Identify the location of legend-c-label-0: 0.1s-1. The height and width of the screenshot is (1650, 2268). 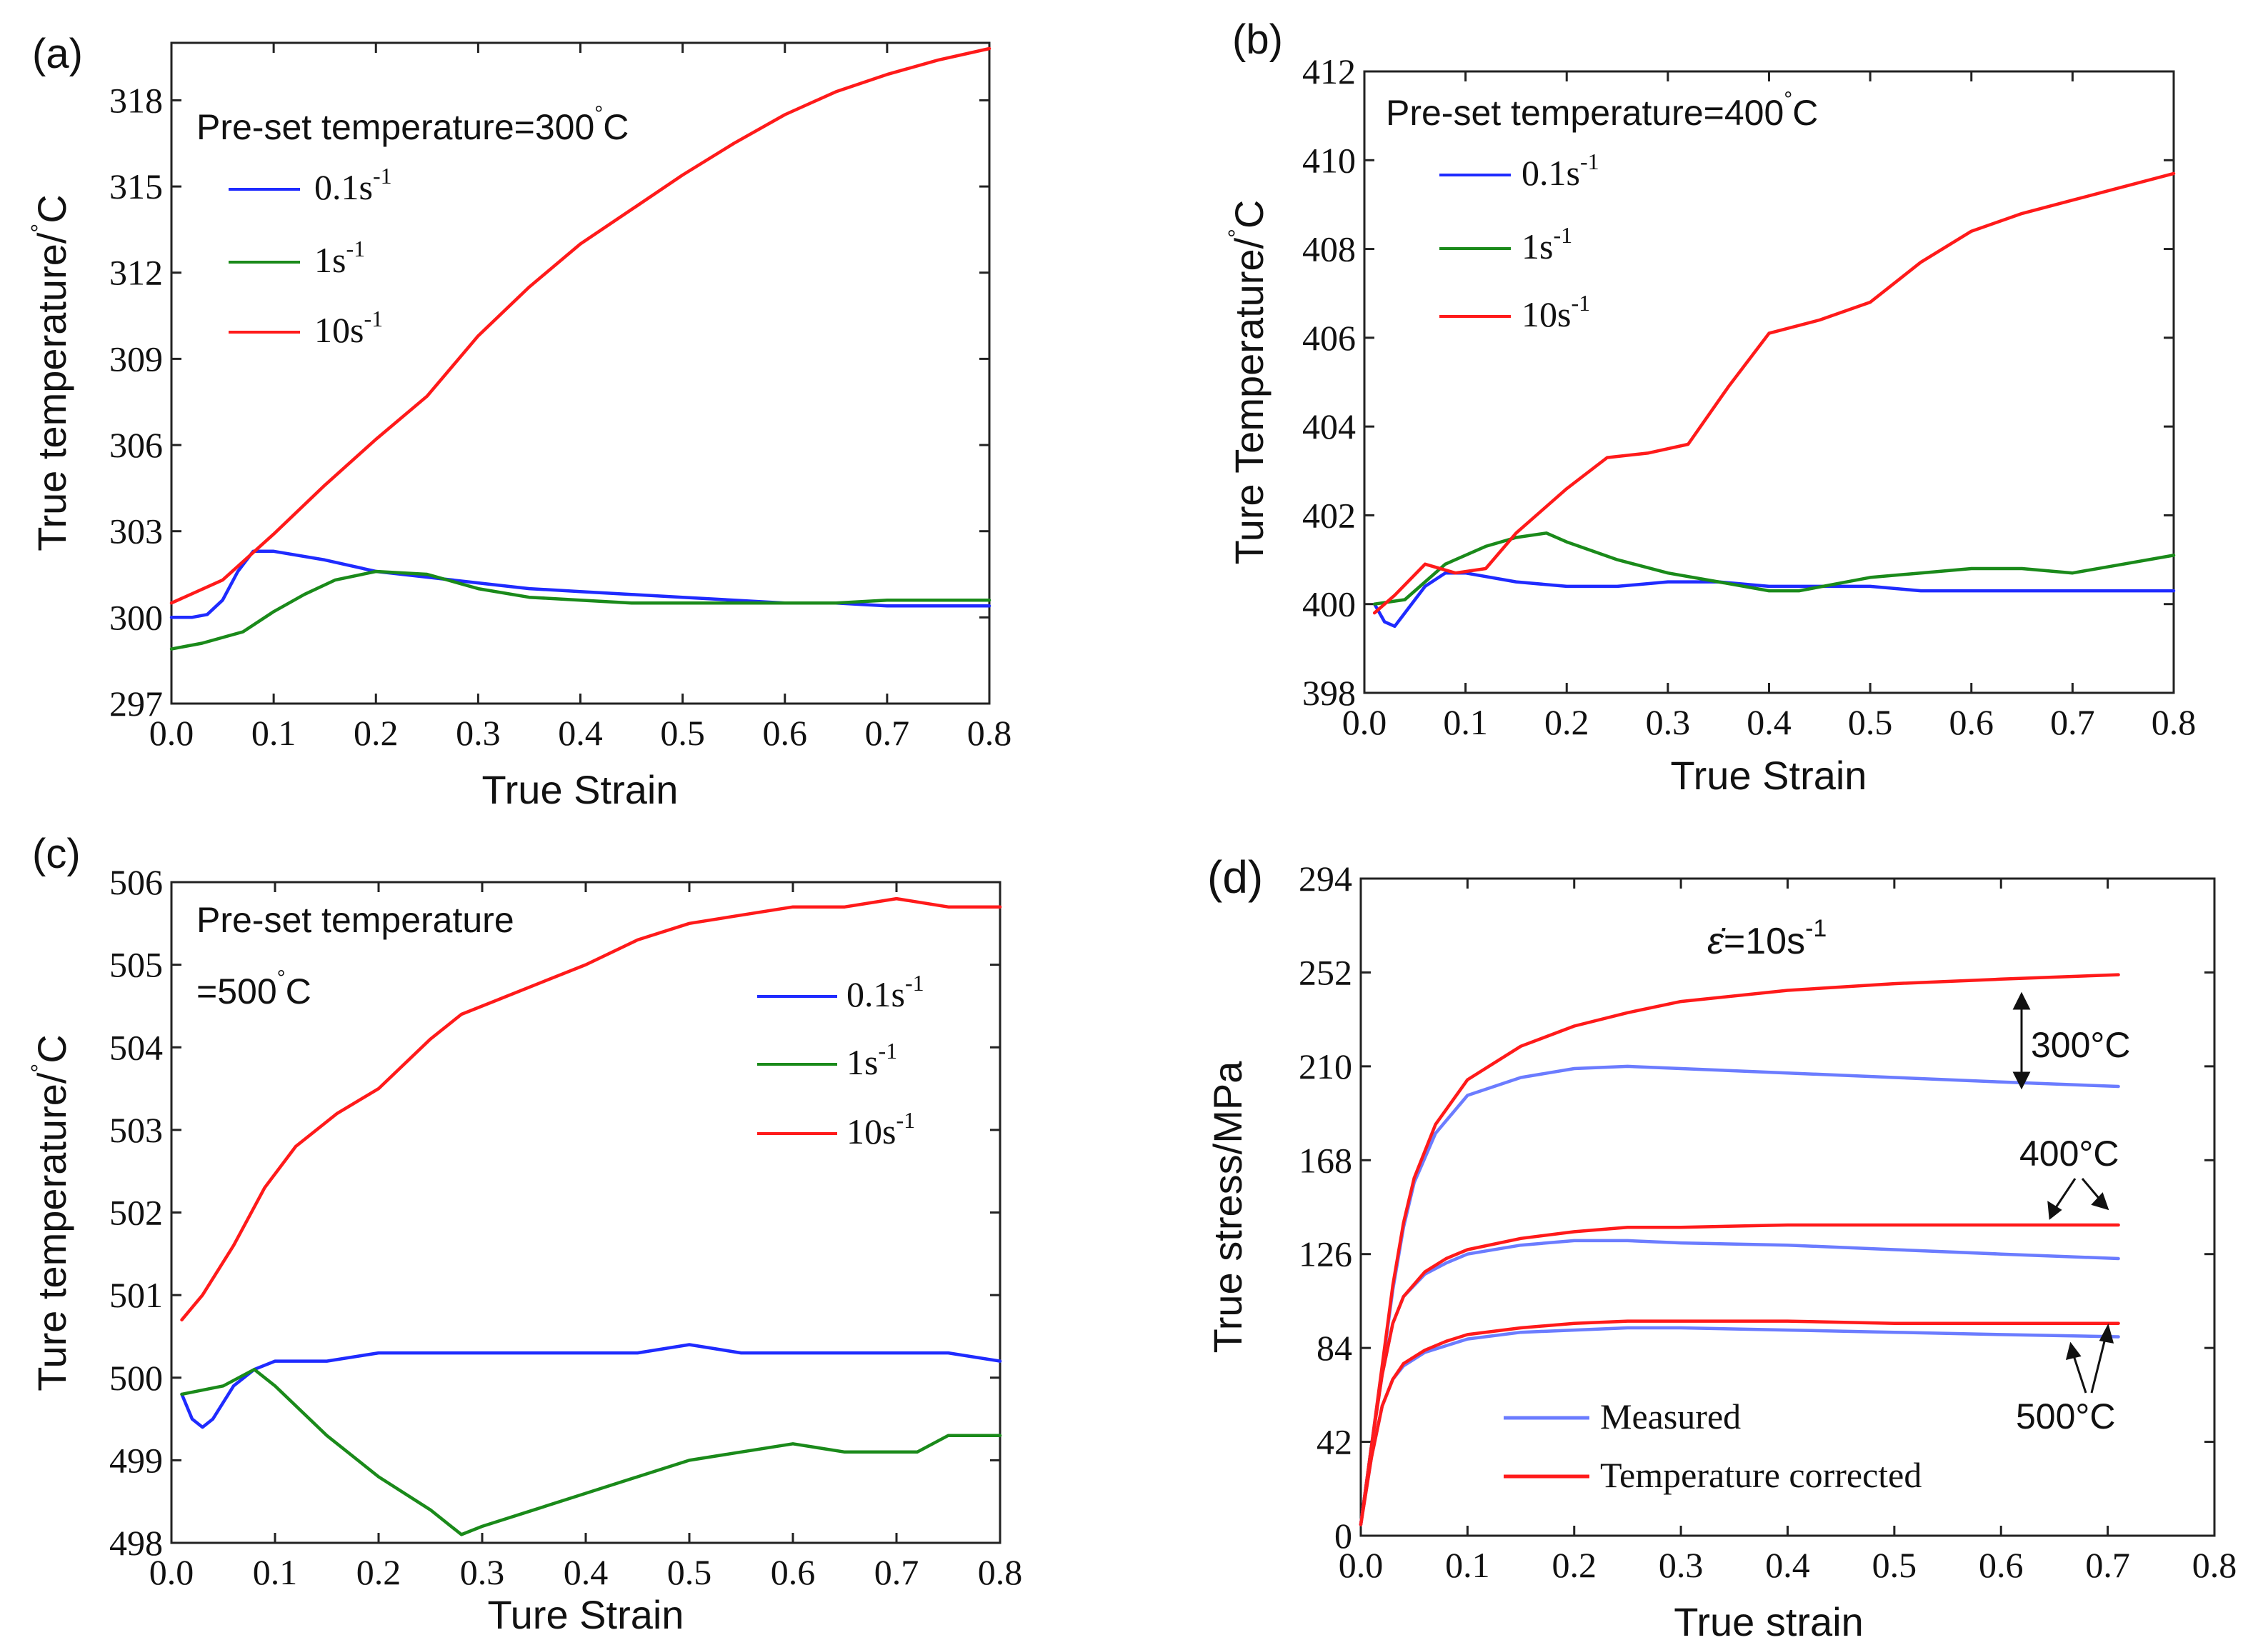
(885, 992).